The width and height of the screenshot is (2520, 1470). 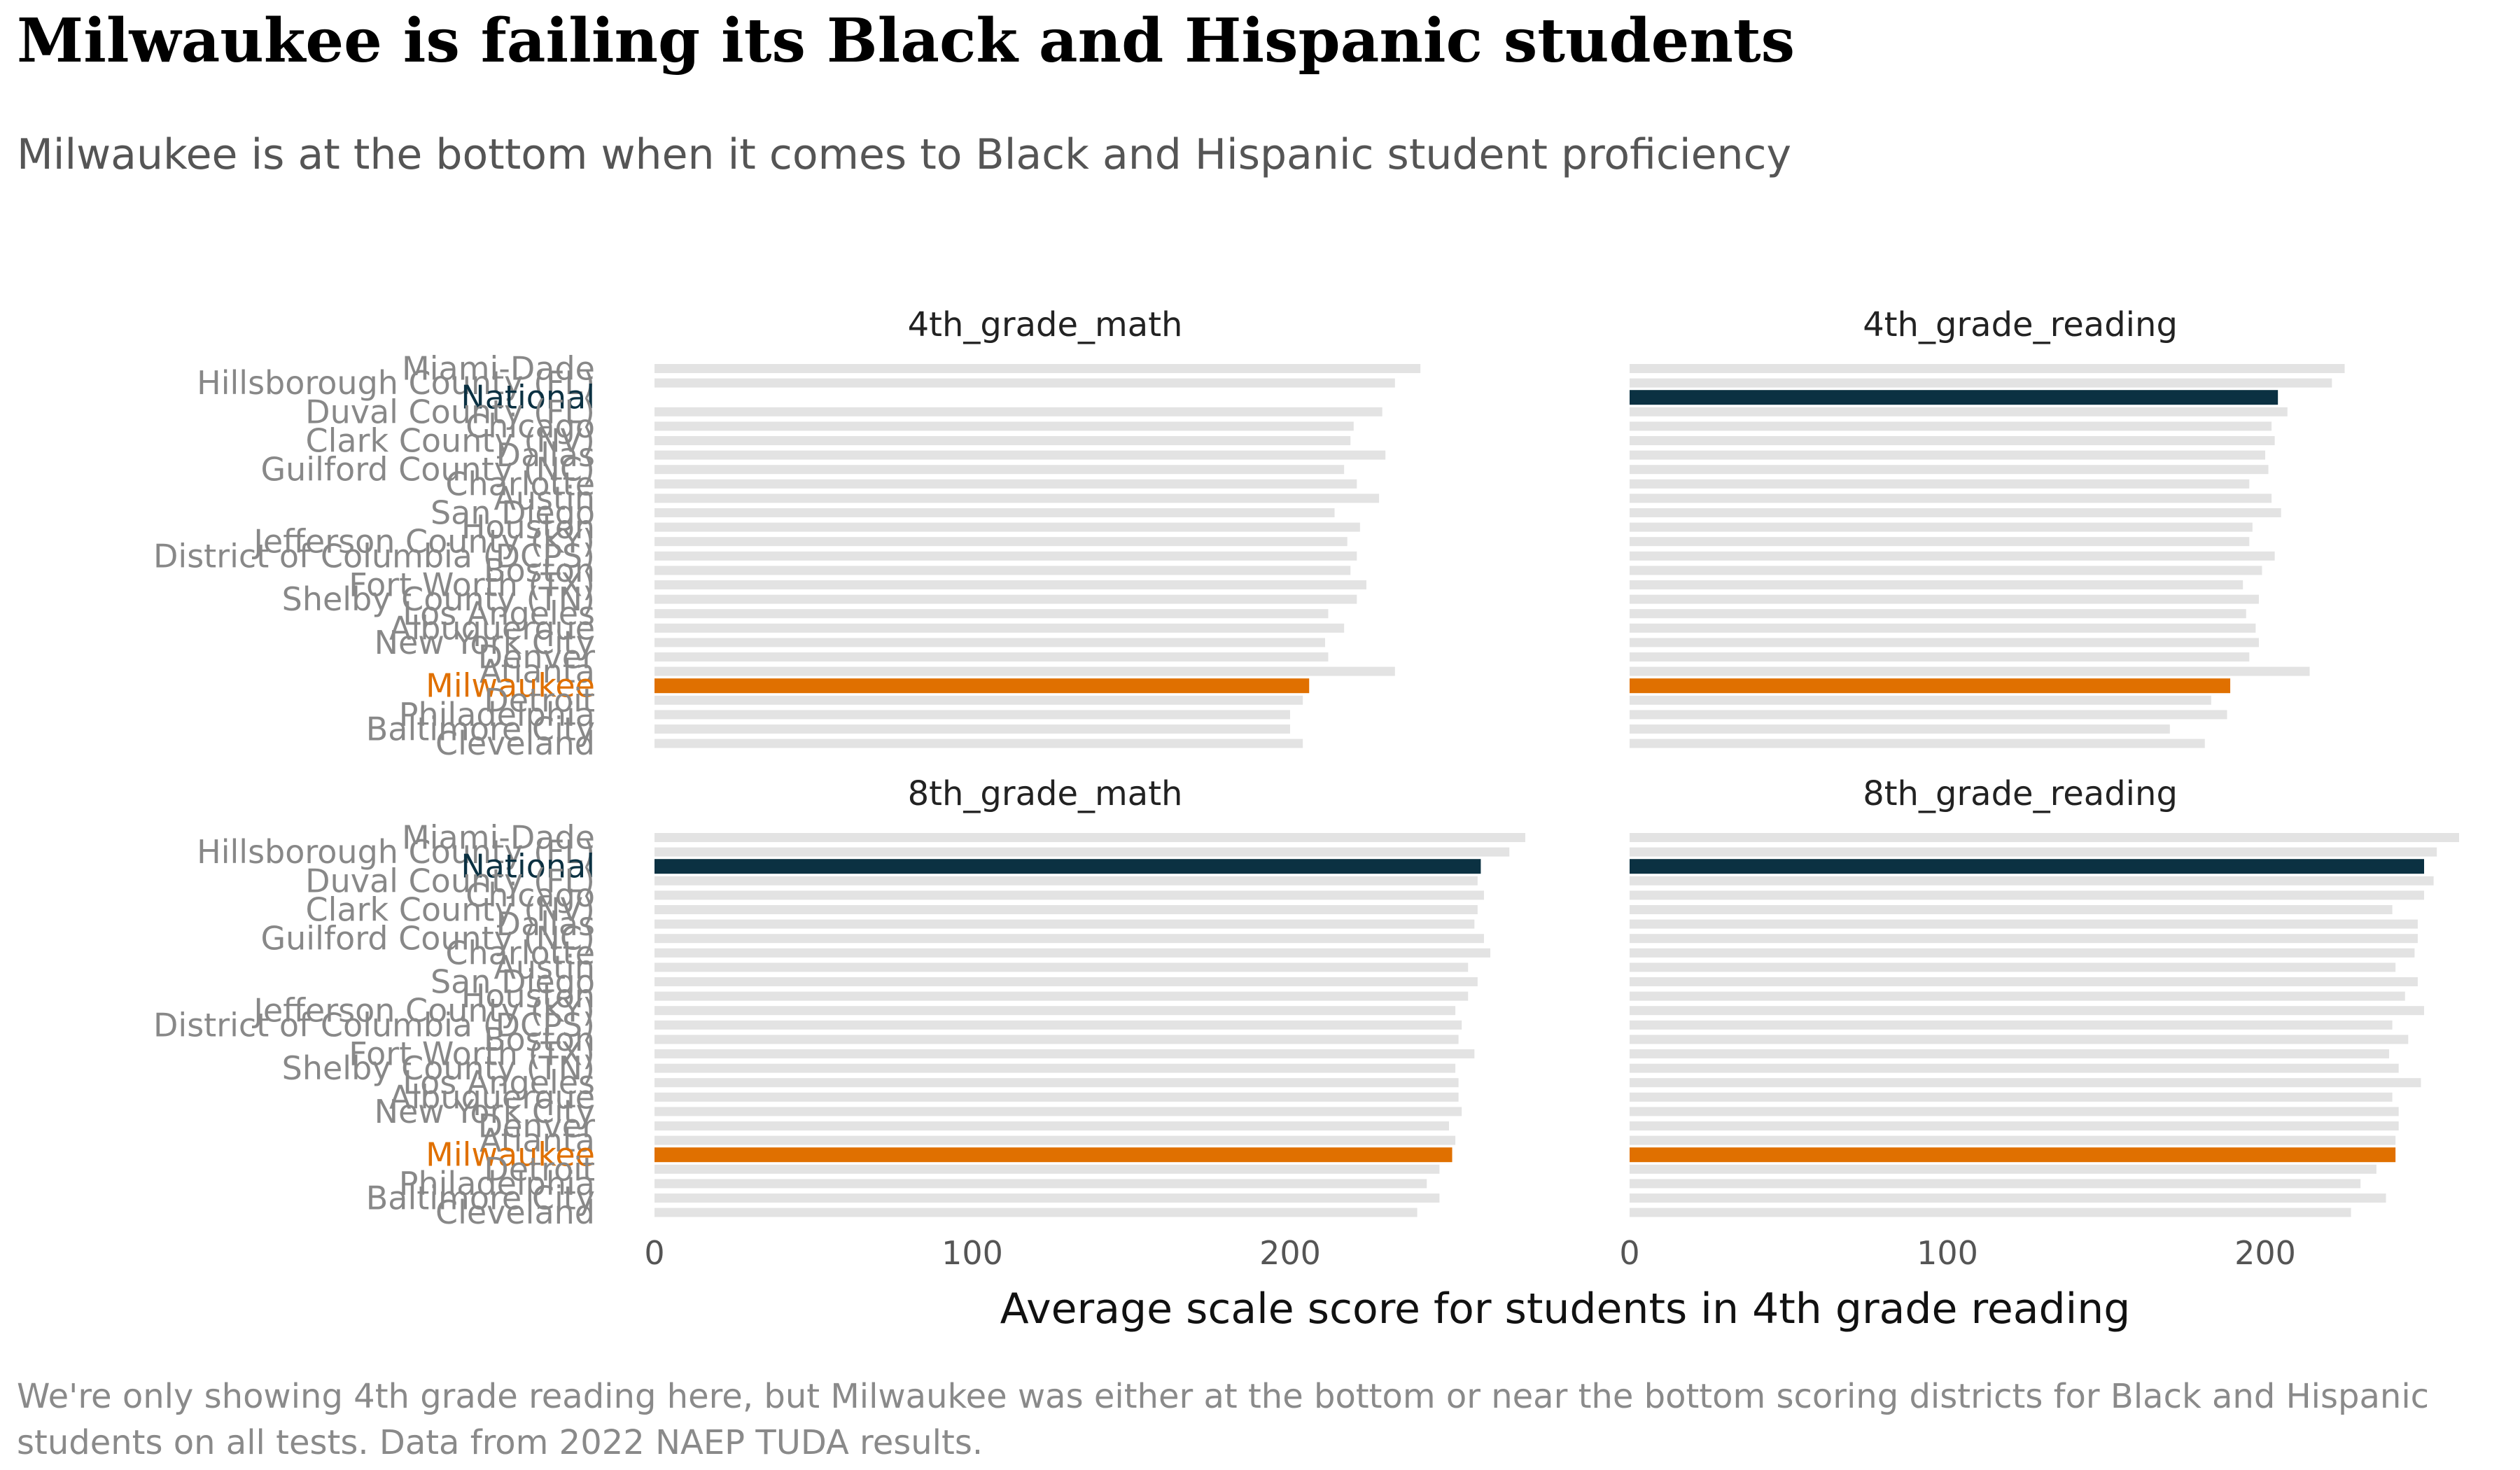 I want to click on bar-4th-grade-math-guilford-county-nc, so click(x=999, y=470).